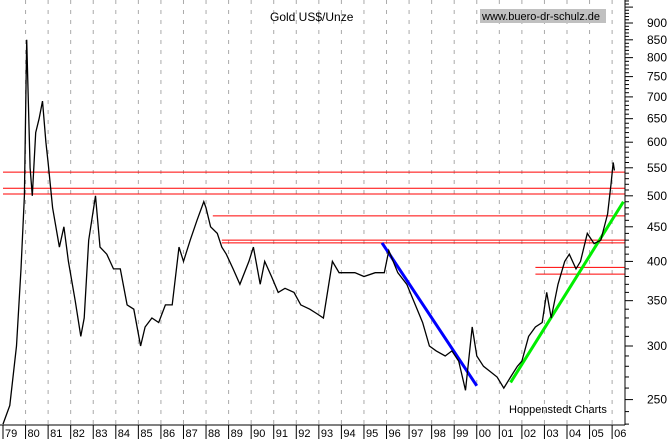  Describe the element at coordinates (657, 58) in the screenshot. I see `y-tick-label: 800` at that location.